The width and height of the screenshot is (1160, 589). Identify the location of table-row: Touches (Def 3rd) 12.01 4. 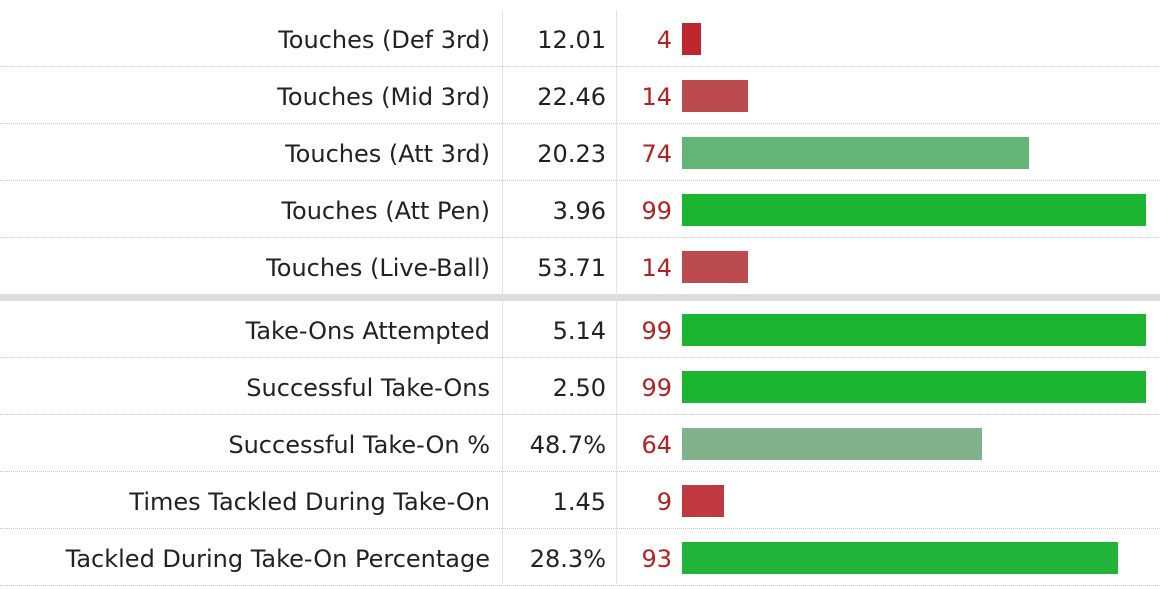
(580, 38).